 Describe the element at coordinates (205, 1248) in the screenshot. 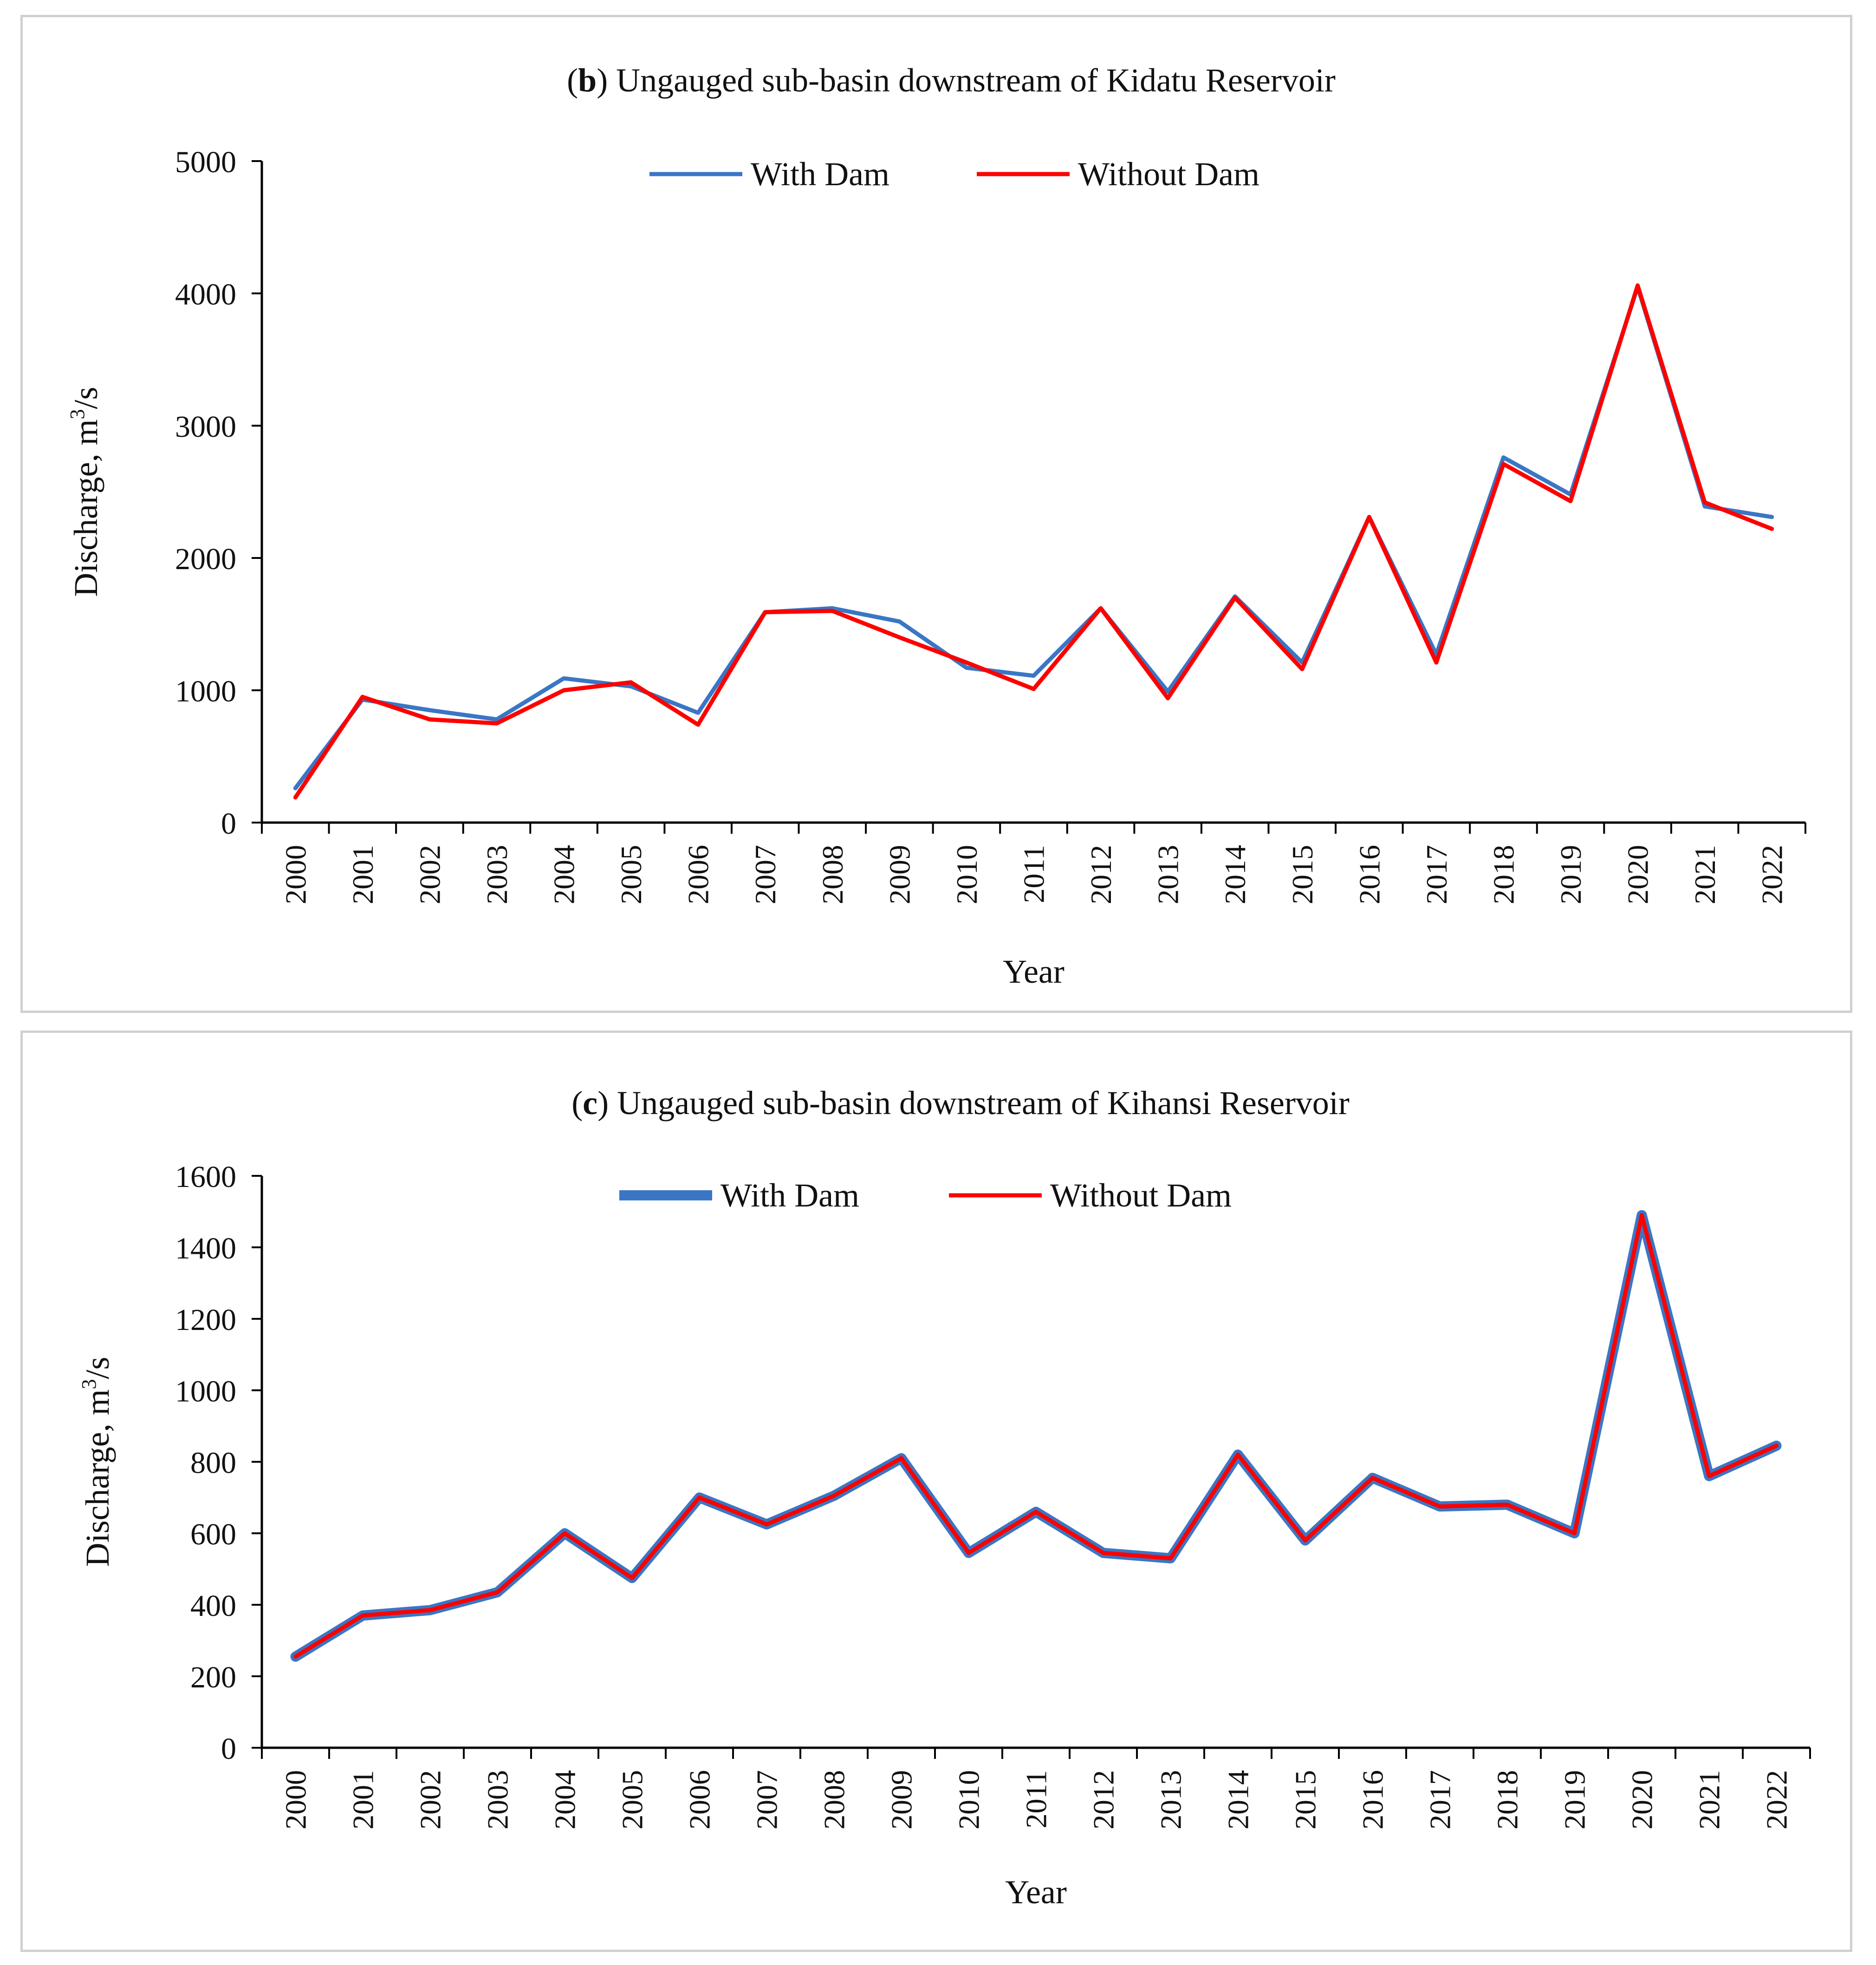

I see `y-tick-label: 1400` at that location.